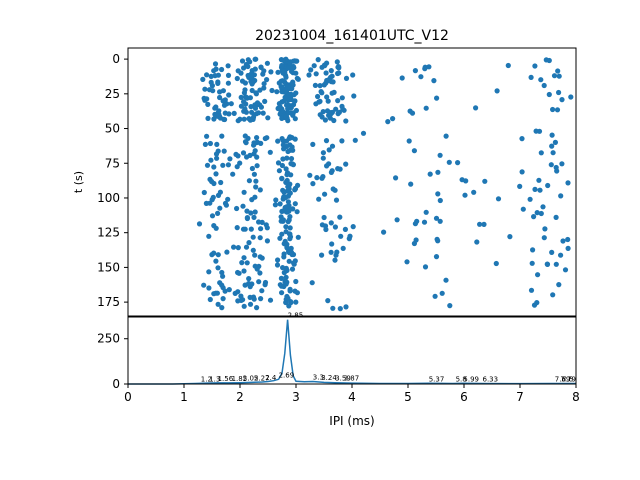 The height and width of the screenshot is (480, 640). What do you see at coordinates (576, 397) in the screenshot?
I see `bottom-x-tick-label: 8` at bounding box center [576, 397].